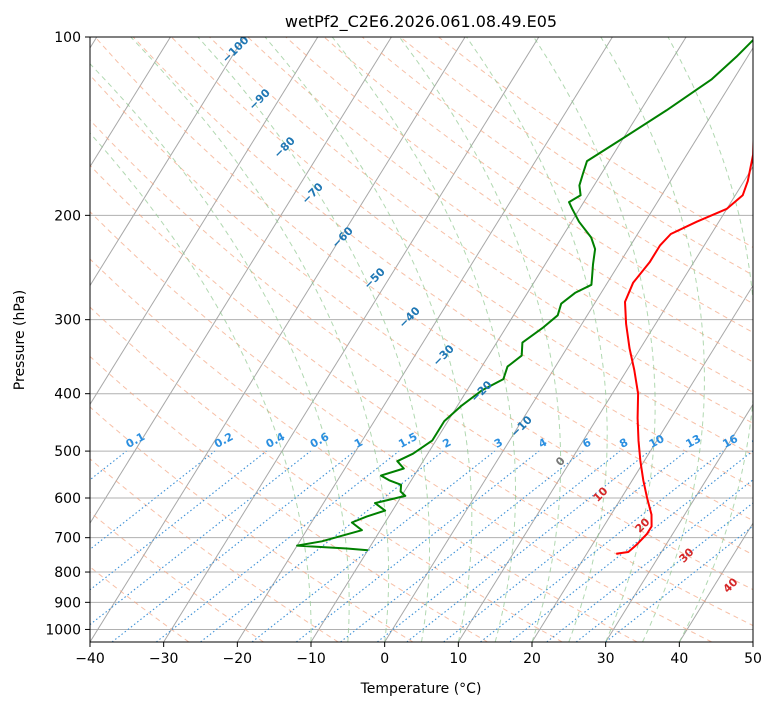 This screenshot has width=775, height=708. What do you see at coordinates (623, 443) in the screenshot?
I see `mixing-ratio-label: 8` at bounding box center [623, 443].